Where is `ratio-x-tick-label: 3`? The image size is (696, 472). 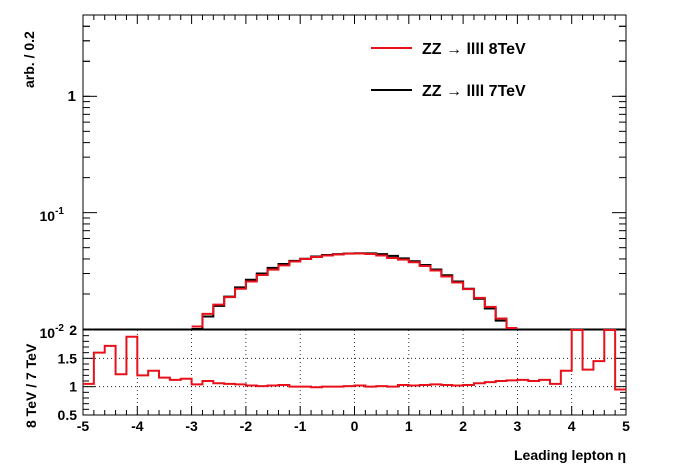
ratio-x-tick-label: 3 is located at coordinates (518, 426).